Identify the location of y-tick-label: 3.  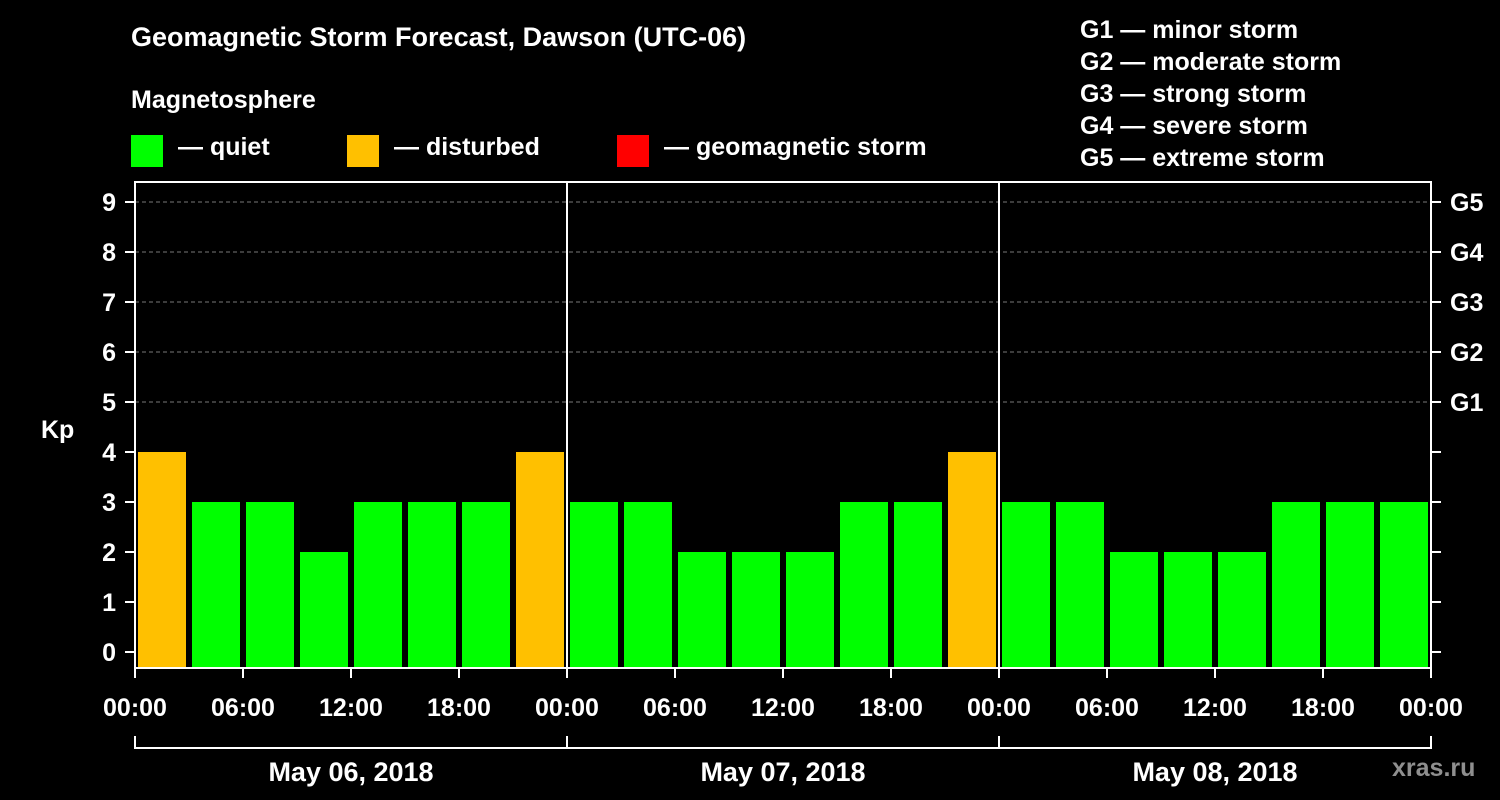
(109, 503).